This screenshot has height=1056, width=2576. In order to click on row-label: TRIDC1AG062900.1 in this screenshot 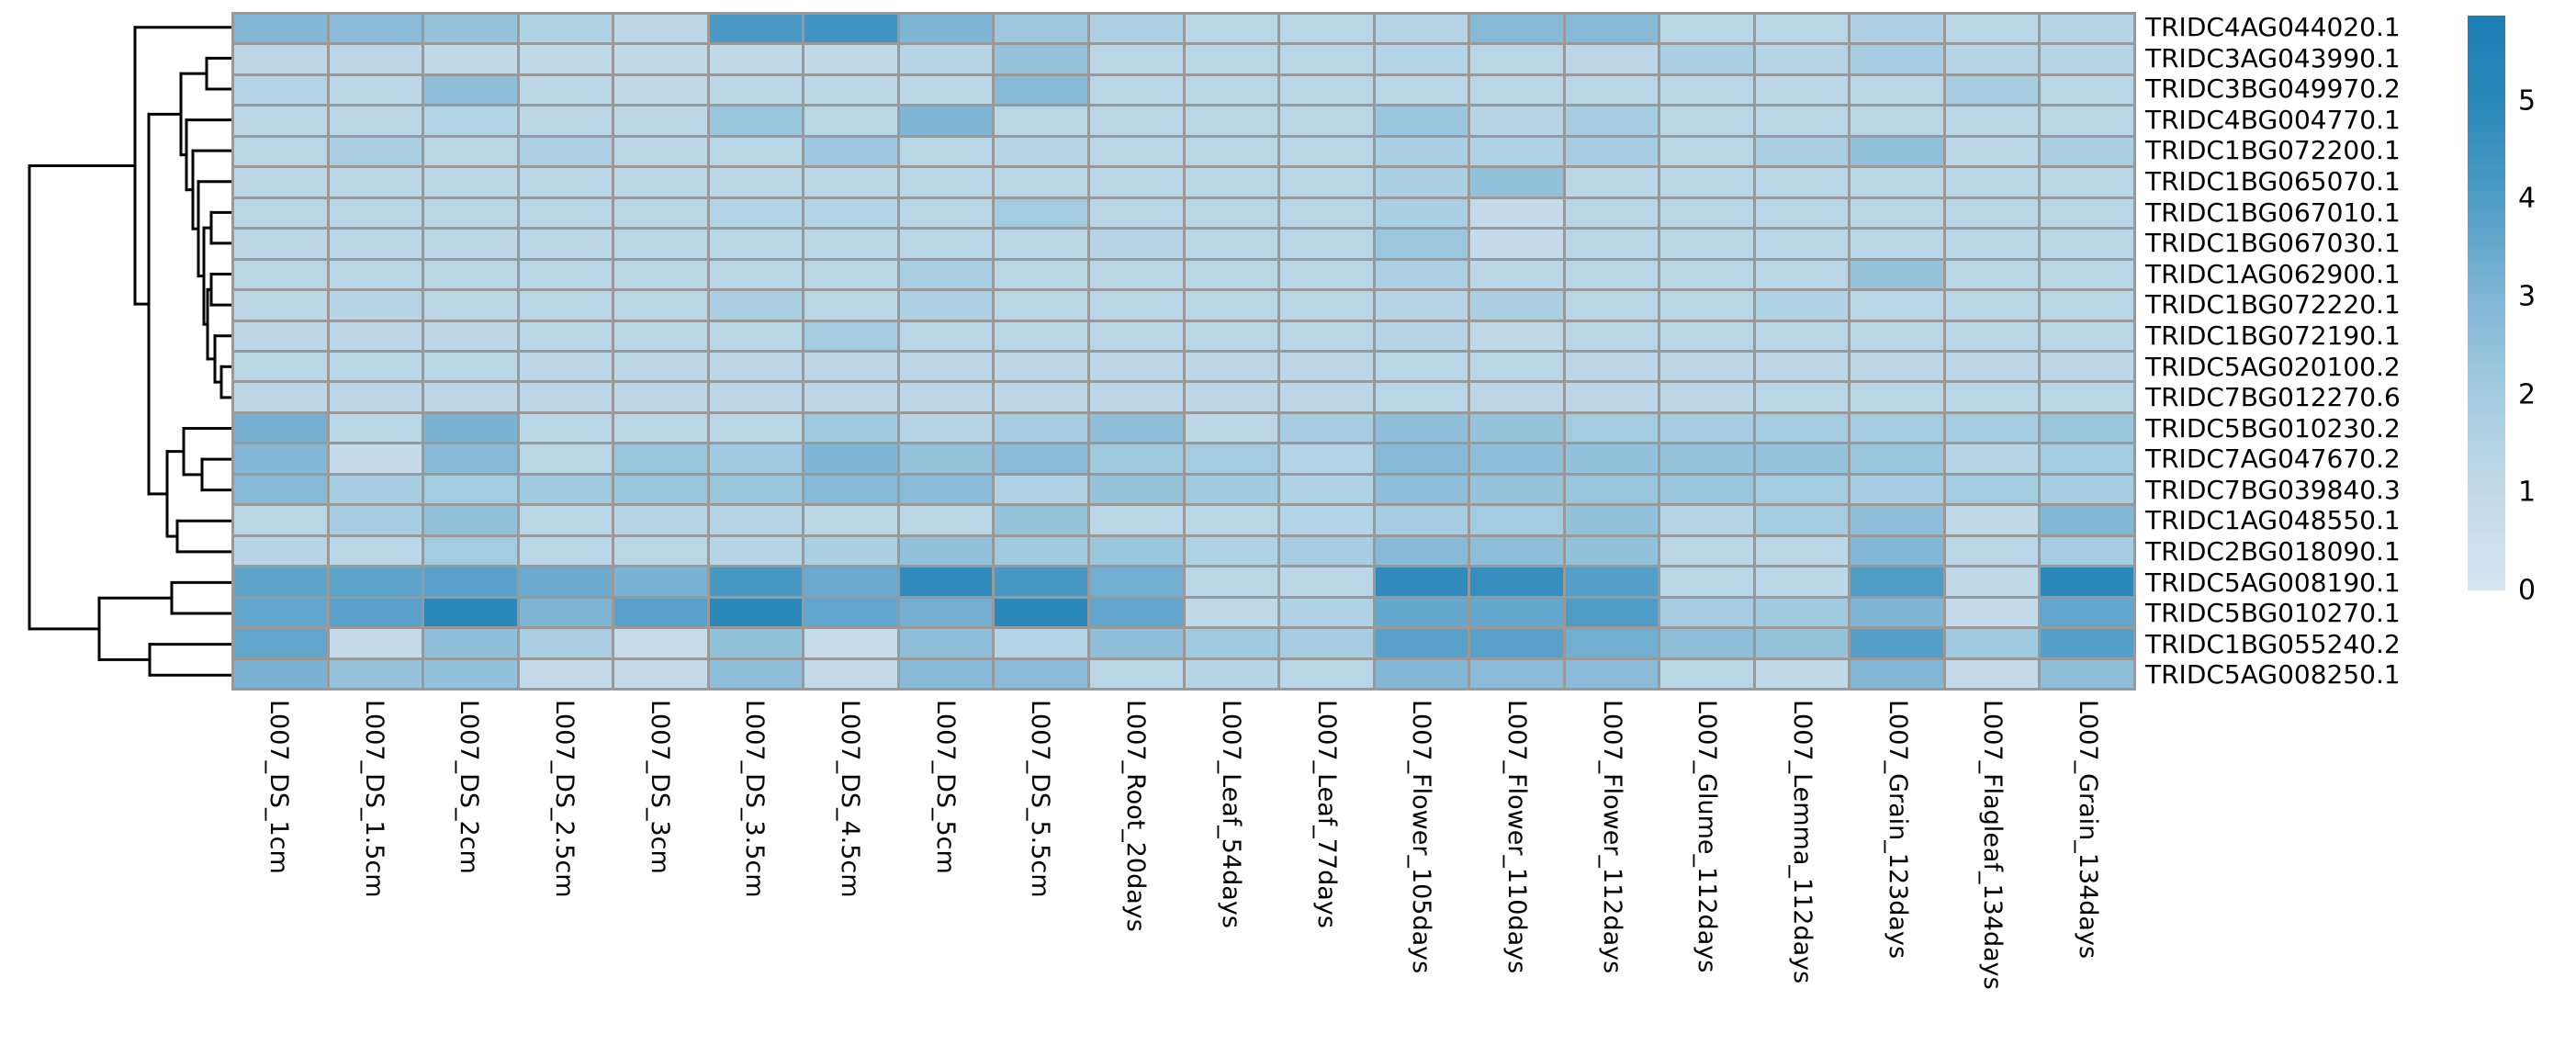, I will do `click(2273, 273)`.